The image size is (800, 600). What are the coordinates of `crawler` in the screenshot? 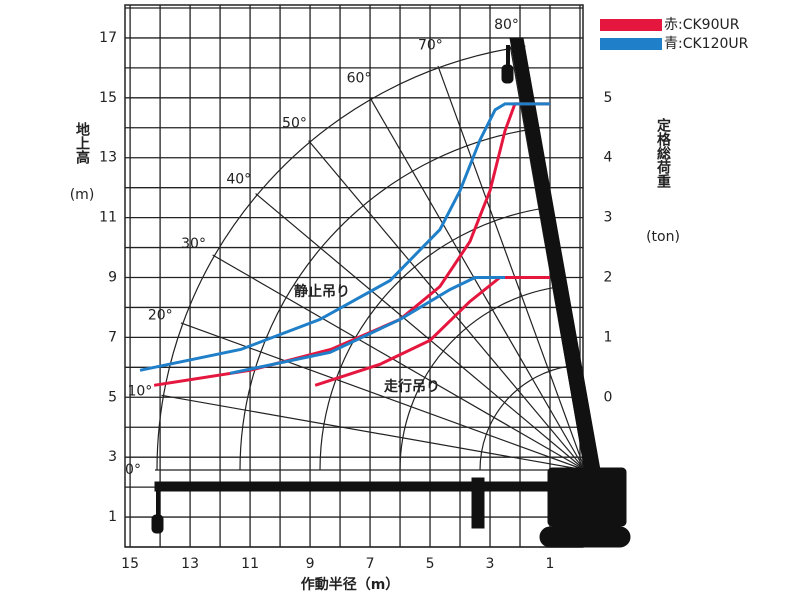 It's located at (585, 537).